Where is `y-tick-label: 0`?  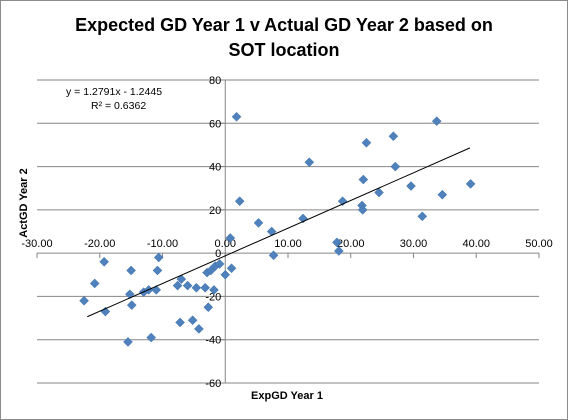 y-tick-label: 0 is located at coordinates (218, 254).